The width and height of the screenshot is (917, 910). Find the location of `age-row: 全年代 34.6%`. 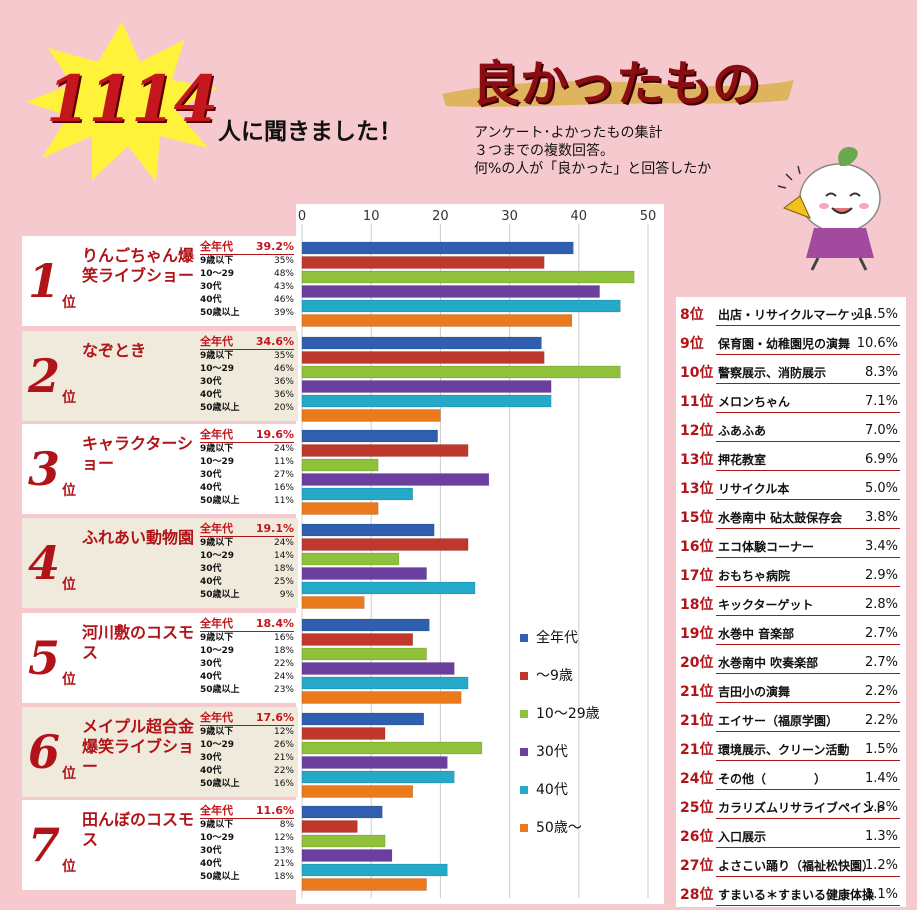

age-row: 全年代 34.6% is located at coordinates (247, 342).